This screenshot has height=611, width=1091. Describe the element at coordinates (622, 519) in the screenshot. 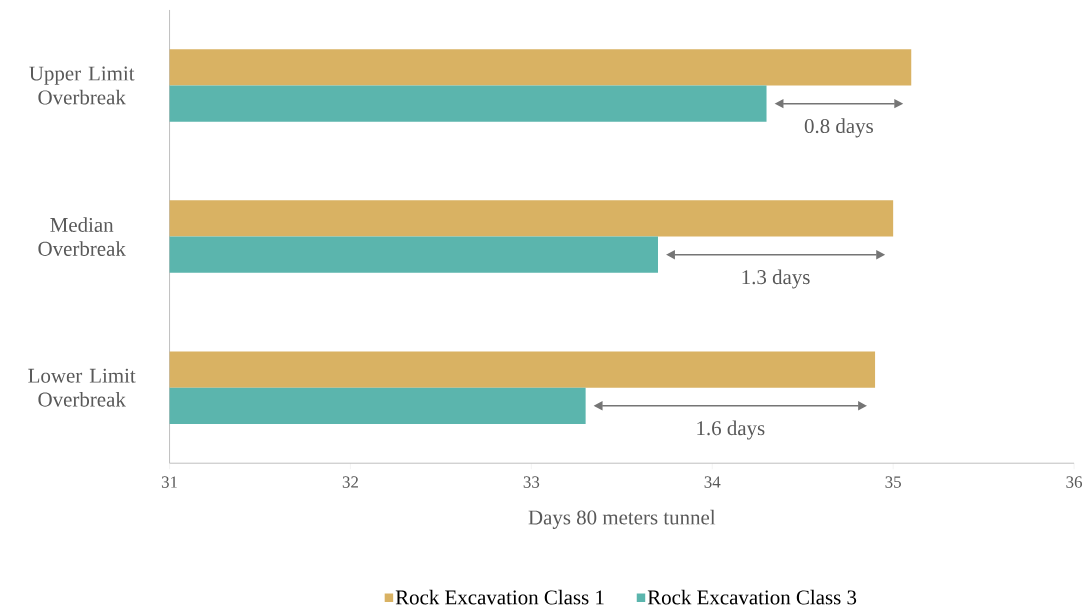

I see `x-axis-title: Days 80 meters tunnel` at that location.